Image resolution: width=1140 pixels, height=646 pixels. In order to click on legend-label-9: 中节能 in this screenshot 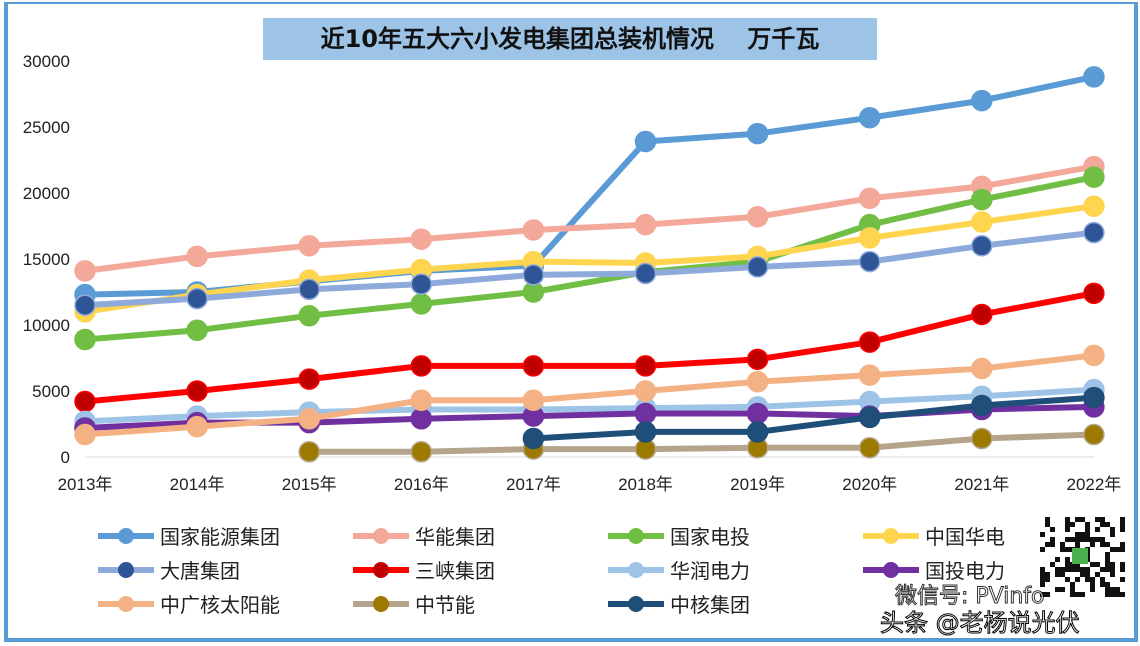, I will do `click(445, 605)`.